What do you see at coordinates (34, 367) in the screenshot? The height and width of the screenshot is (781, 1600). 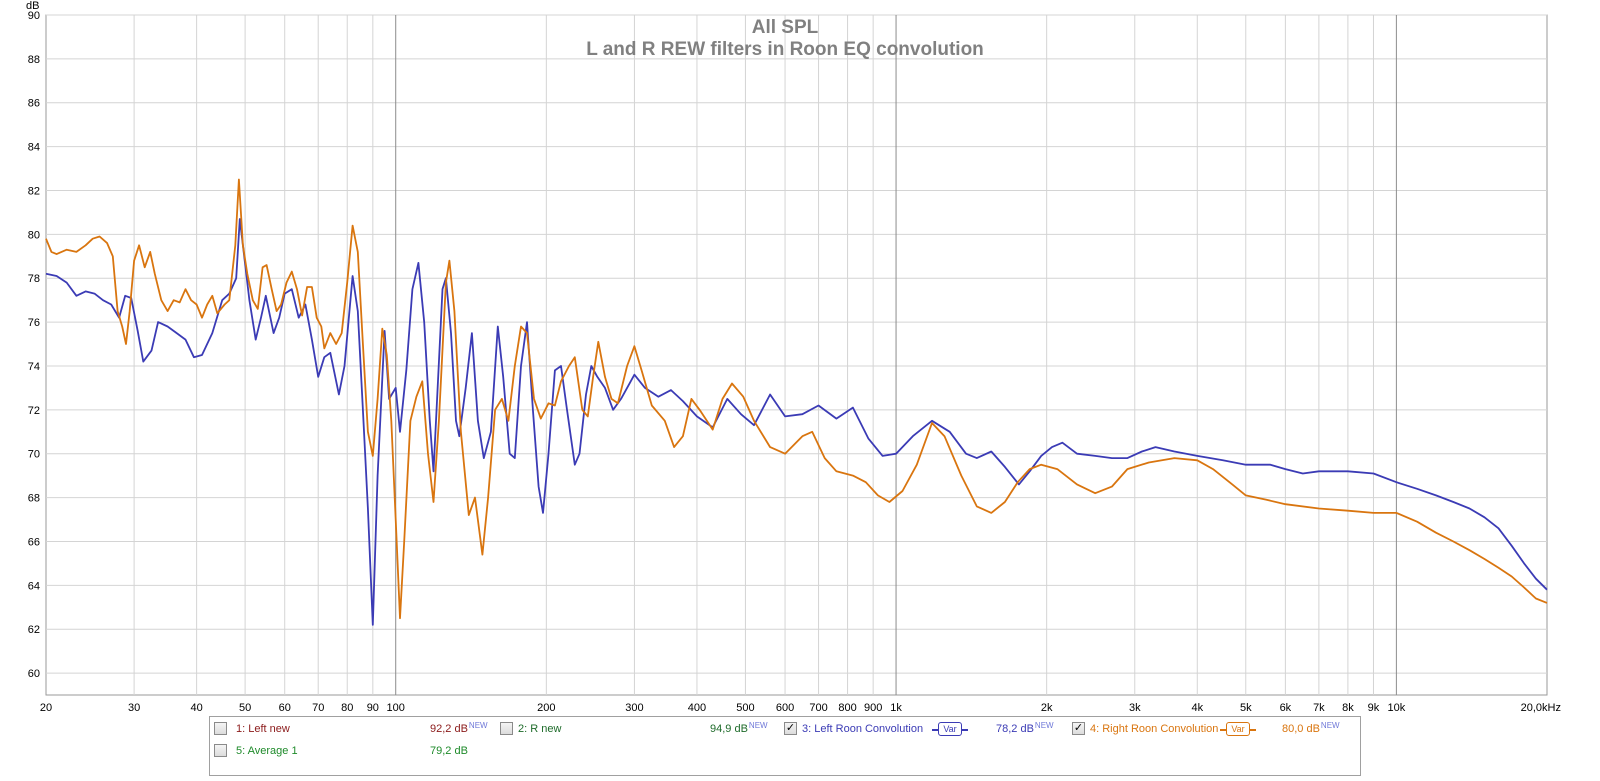 I see `y-tick-label: 74` at bounding box center [34, 367].